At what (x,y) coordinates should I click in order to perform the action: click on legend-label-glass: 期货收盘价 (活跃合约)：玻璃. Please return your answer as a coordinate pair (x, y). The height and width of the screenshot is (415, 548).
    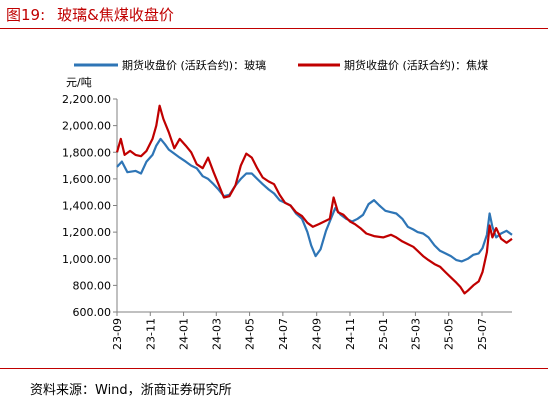
    Looking at the image, I should click on (194, 65).